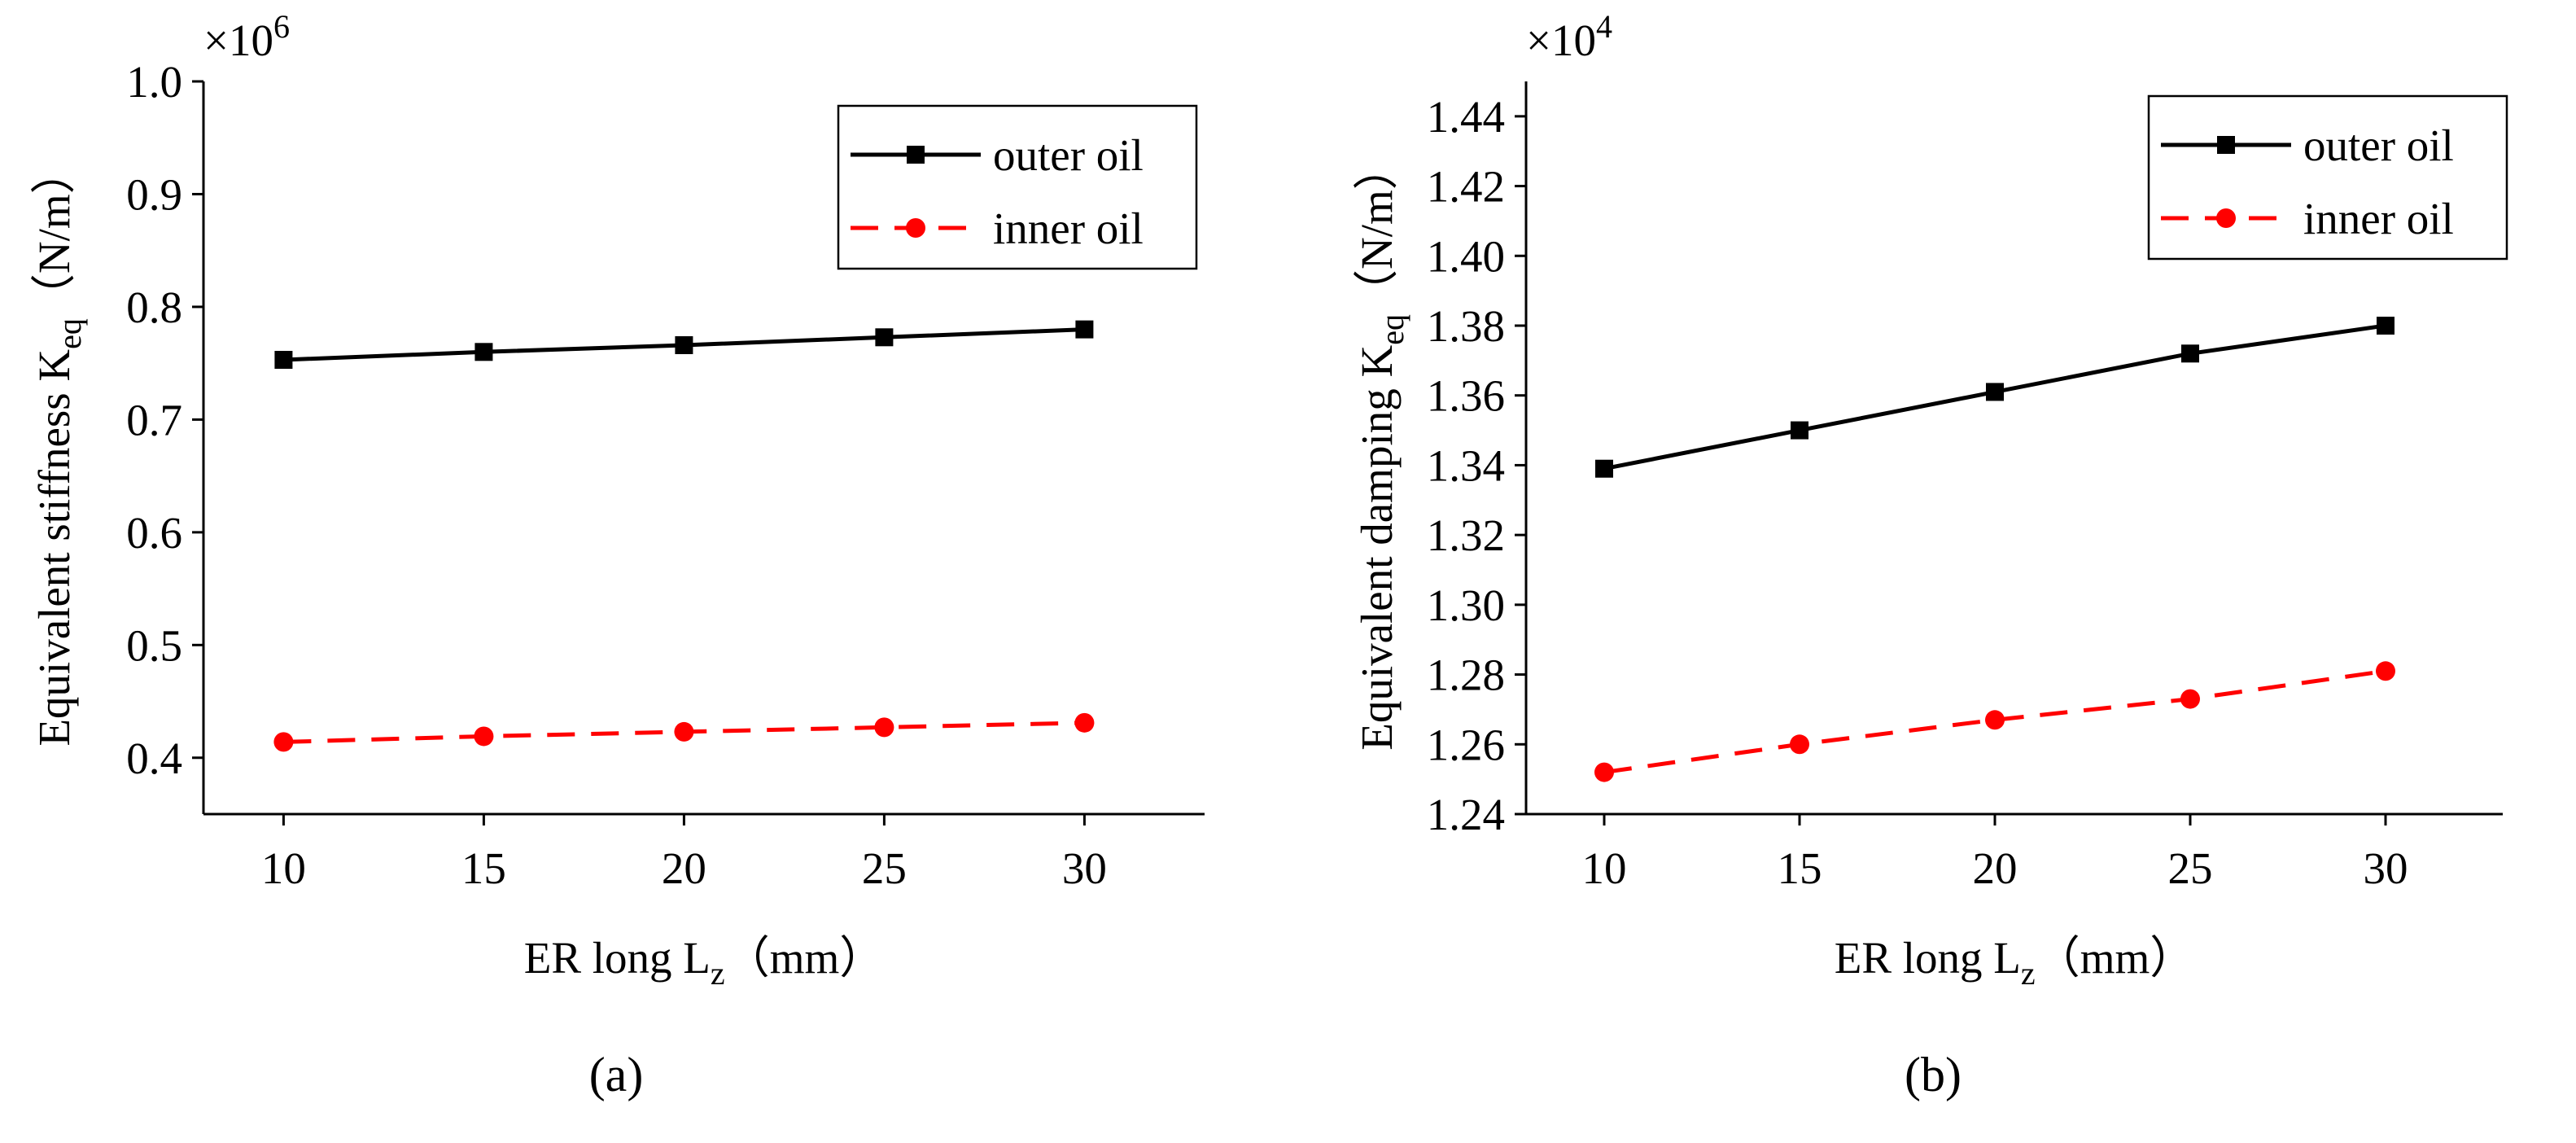 The height and width of the screenshot is (1143, 2576). What do you see at coordinates (154, 533) in the screenshot?
I see `y-tick-label: 0.6` at bounding box center [154, 533].